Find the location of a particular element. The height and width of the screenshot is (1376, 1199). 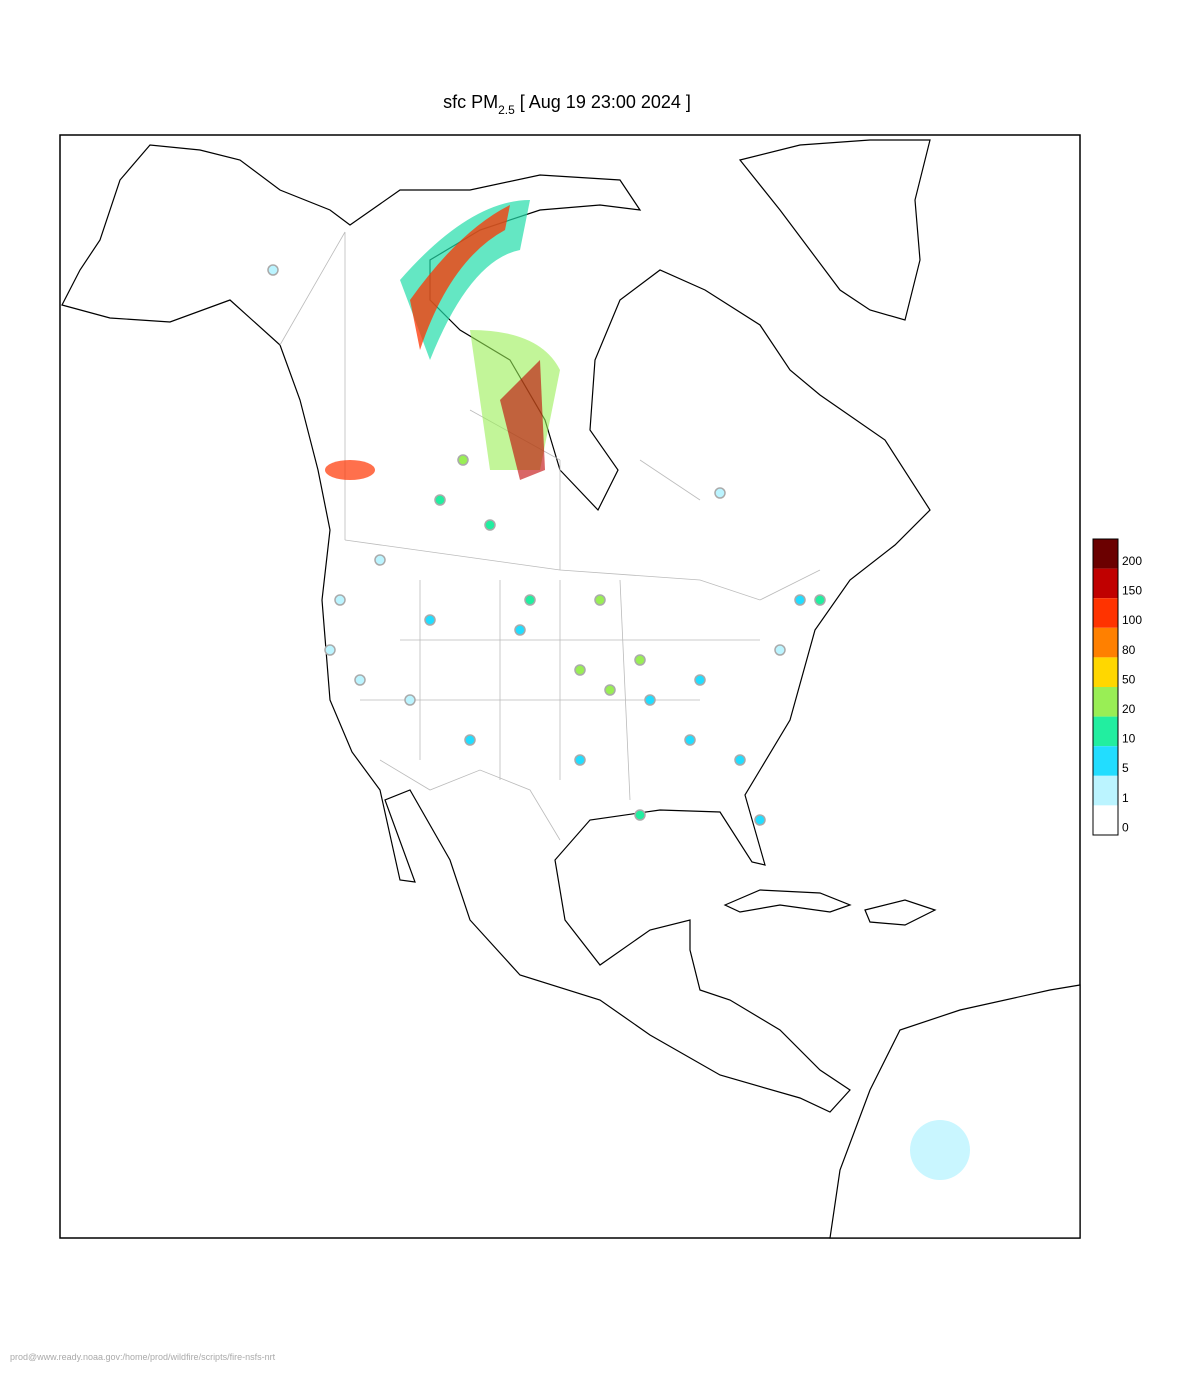

legend-label: 10 is located at coordinates (1129, 739).